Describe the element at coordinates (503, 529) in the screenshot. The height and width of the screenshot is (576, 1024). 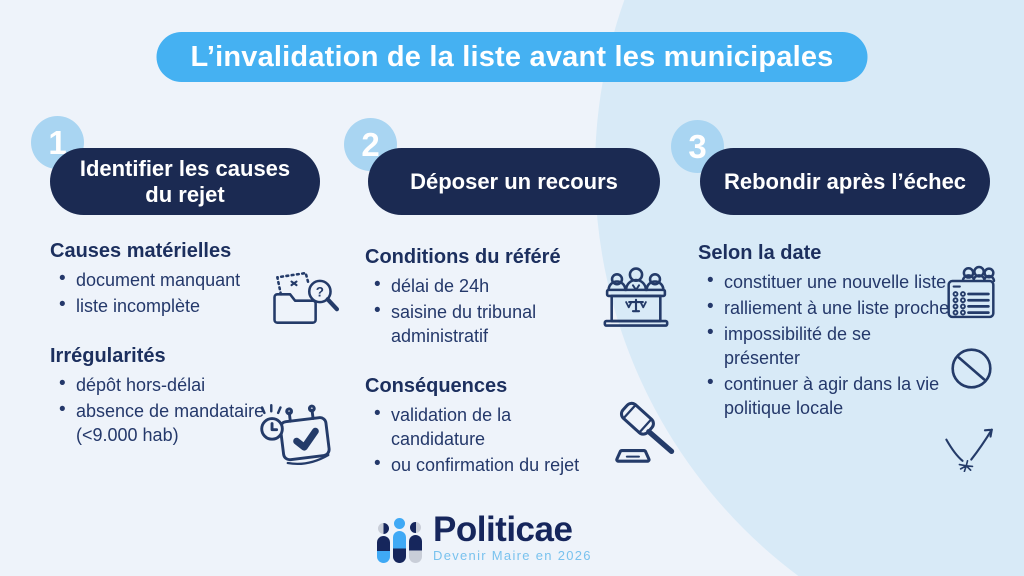
I see `brand-name: Politicae` at that location.